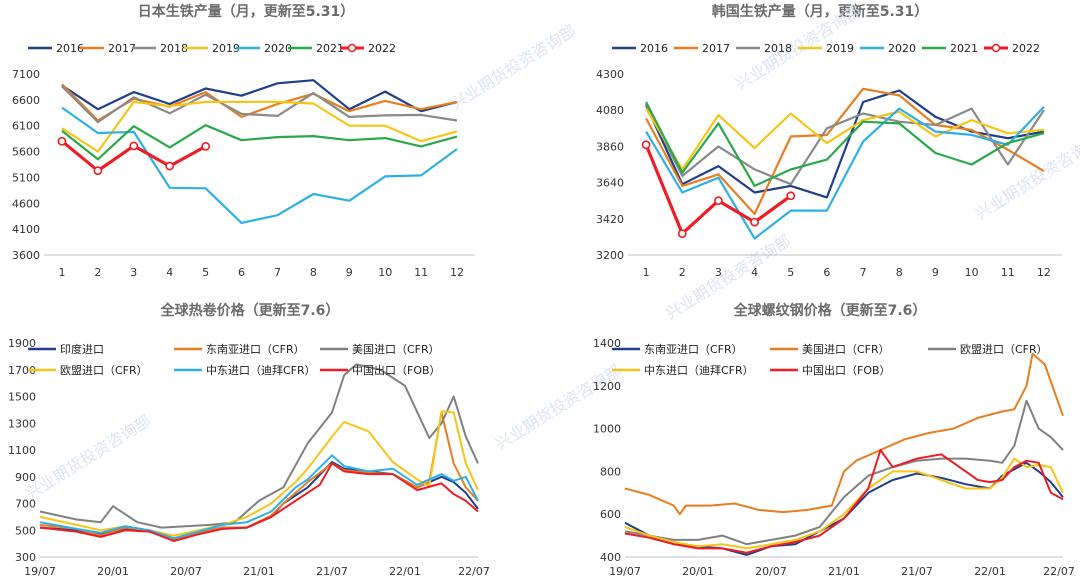 This screenshot has height=581, width=1080. I want to click on x-tick-label: 20/01, so click(113, 571).